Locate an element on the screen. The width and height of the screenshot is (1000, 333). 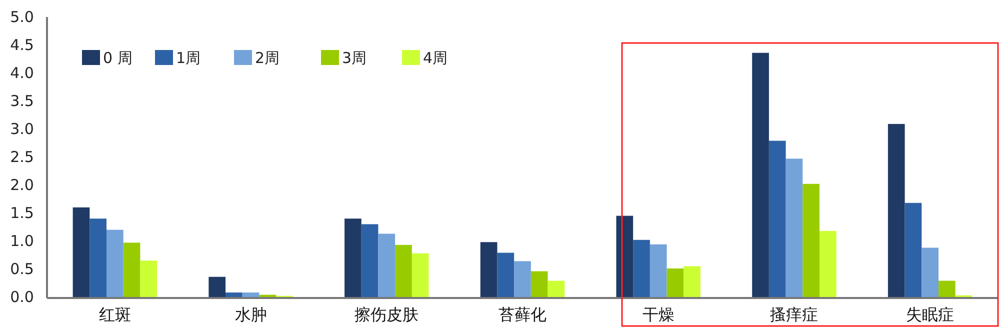
x-tick-label: 失眠症 is located at coordinates (930, 314).